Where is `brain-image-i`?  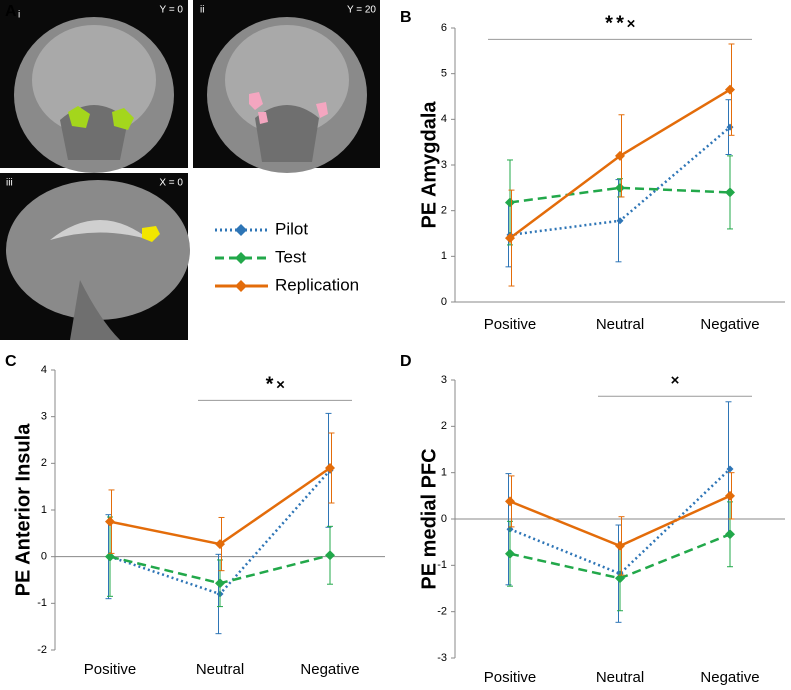
brain-image-i is located at coordinates (94, 86).